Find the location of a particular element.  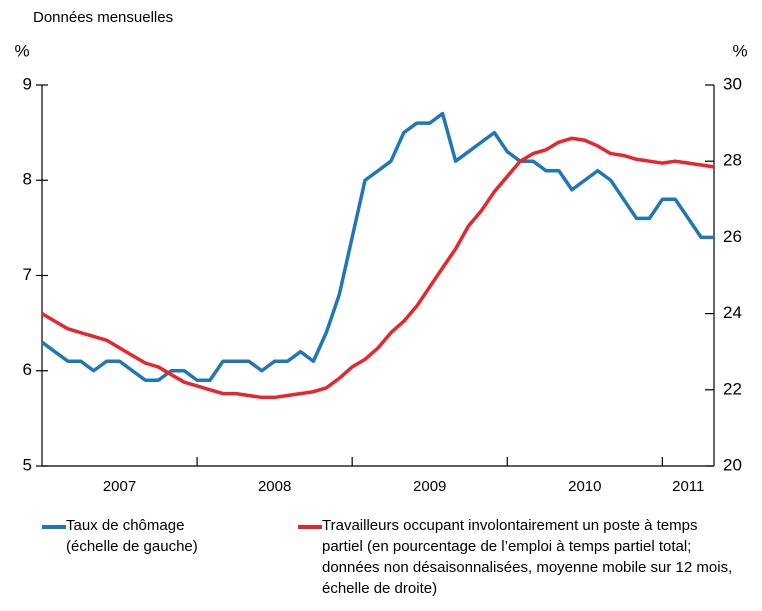

legend-label: Taux de chômage (échelle de gauche) is located at coordinates (132, 536).